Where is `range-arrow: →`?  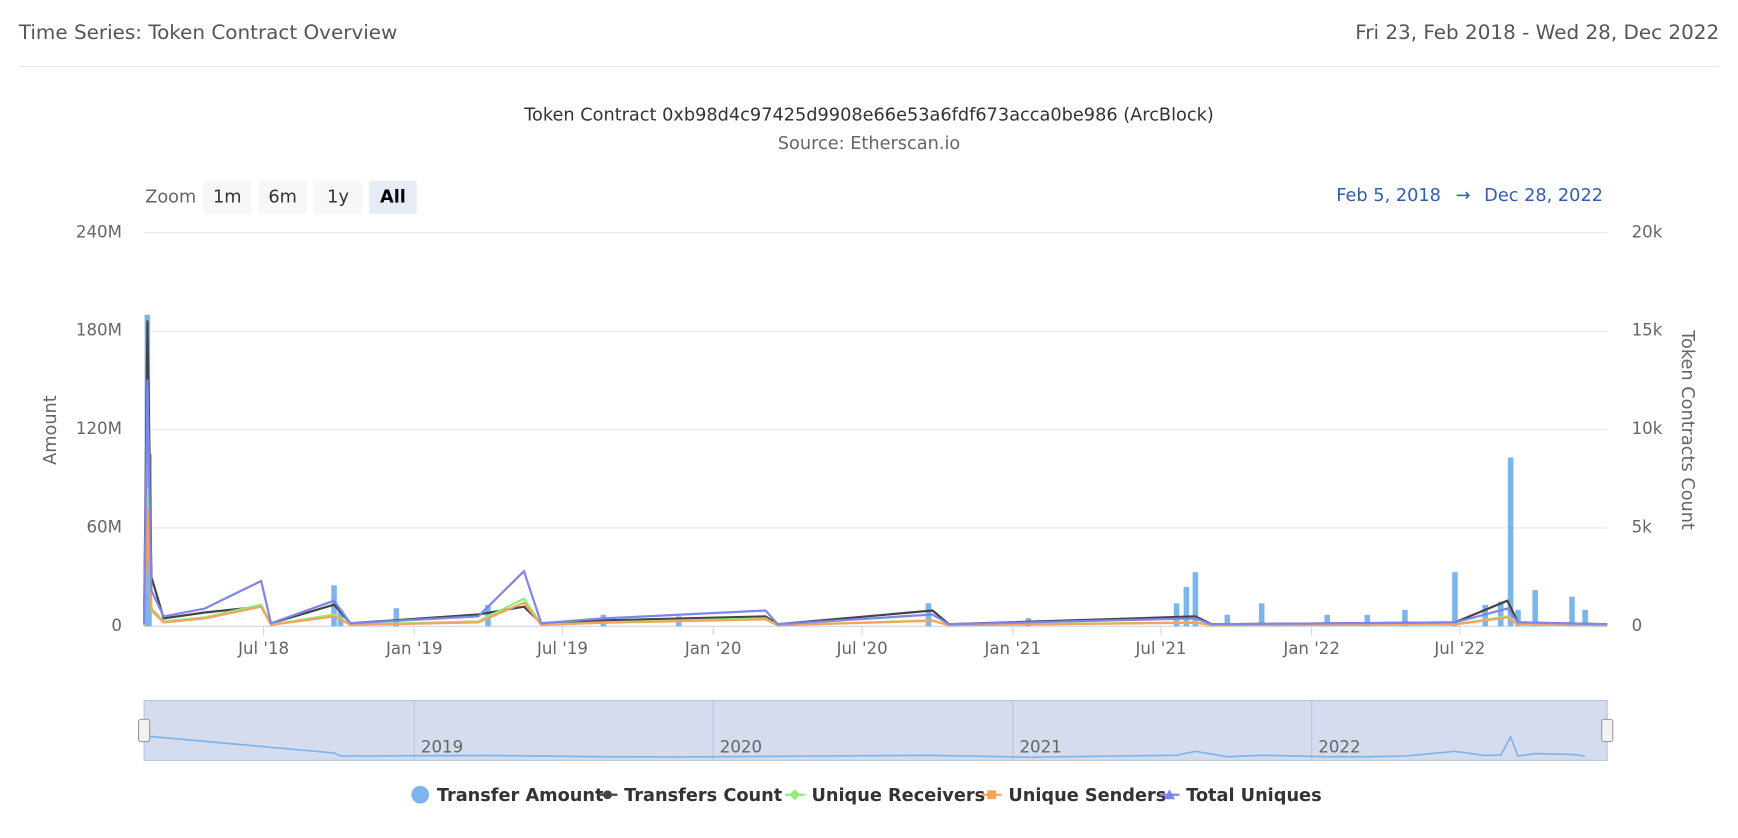
range-arrow: → is located at coordinates (1463, 196).